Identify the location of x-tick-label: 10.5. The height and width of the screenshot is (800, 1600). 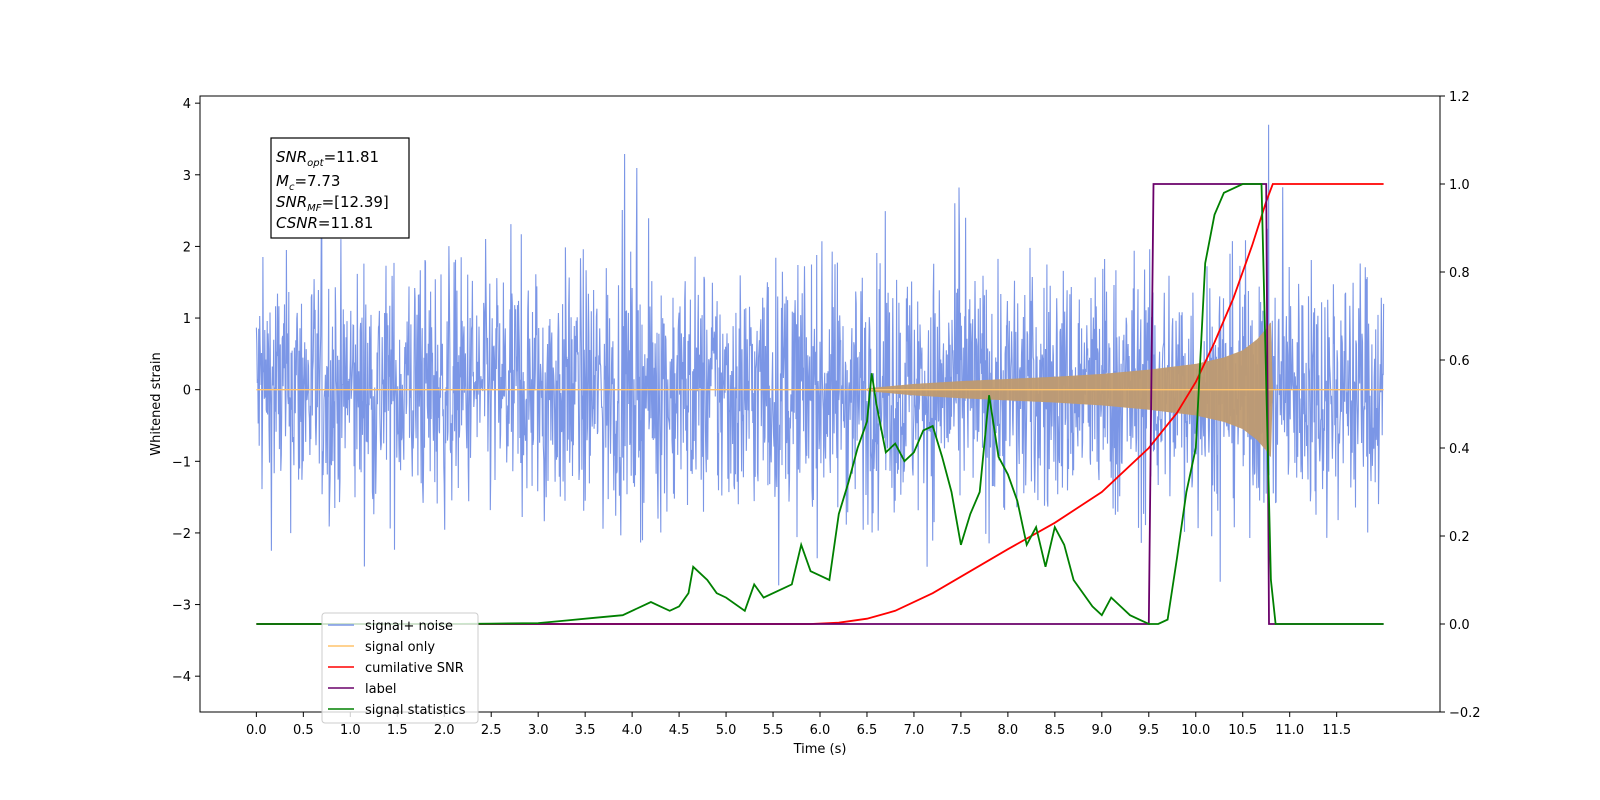
(1242, 730).